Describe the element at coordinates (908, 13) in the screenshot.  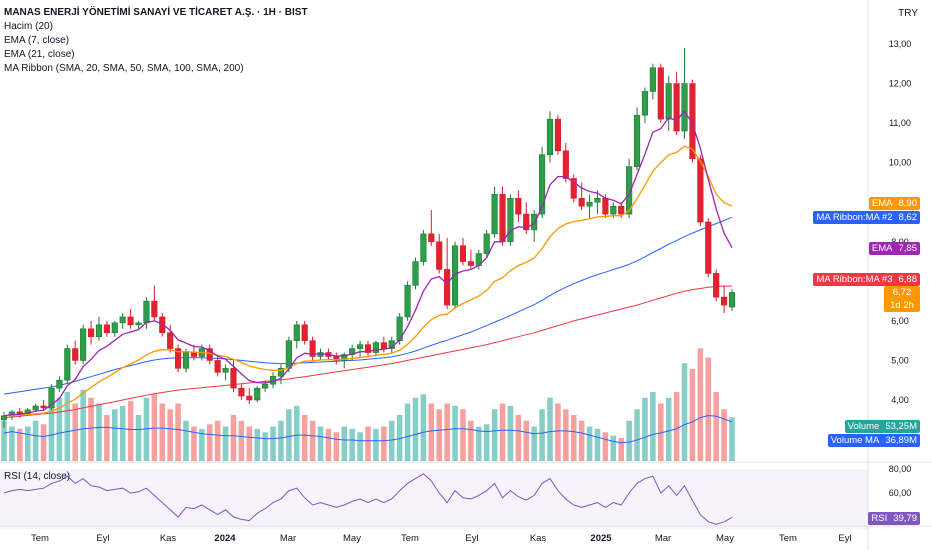
I see `currency-label: TRY` at that location.